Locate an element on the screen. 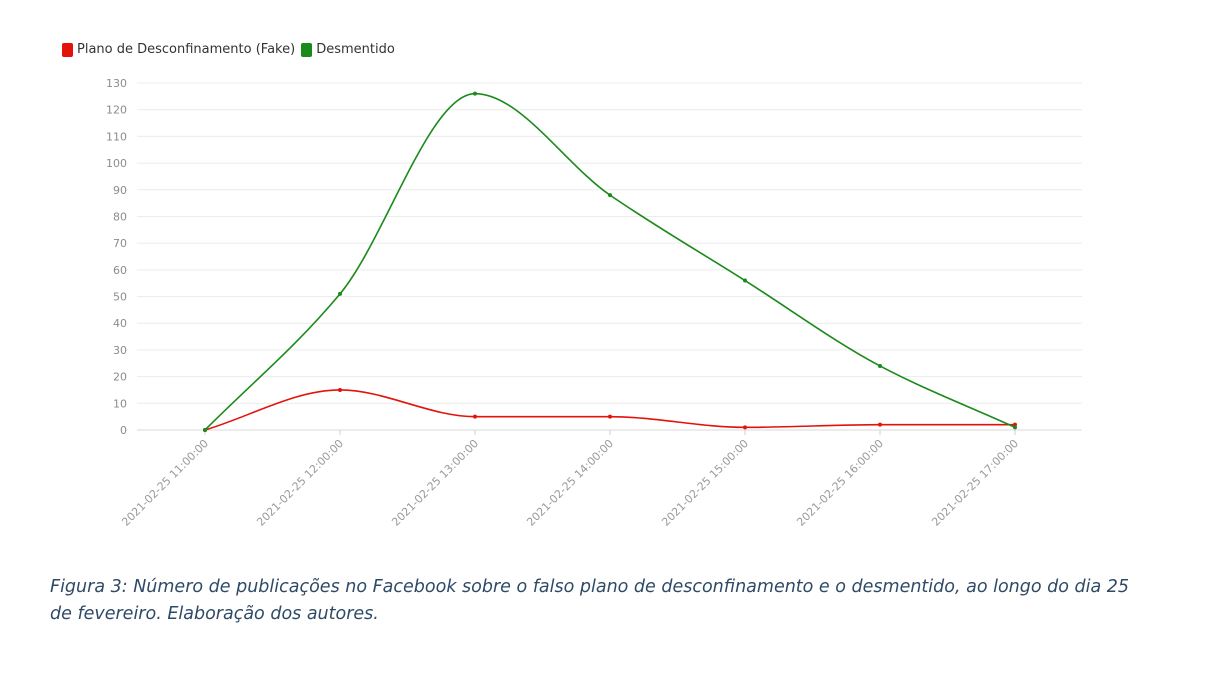 The image size is (1212, 680). x-tick-label: 2021-02-25 15:00:00 is located at coordinates (705, 483).